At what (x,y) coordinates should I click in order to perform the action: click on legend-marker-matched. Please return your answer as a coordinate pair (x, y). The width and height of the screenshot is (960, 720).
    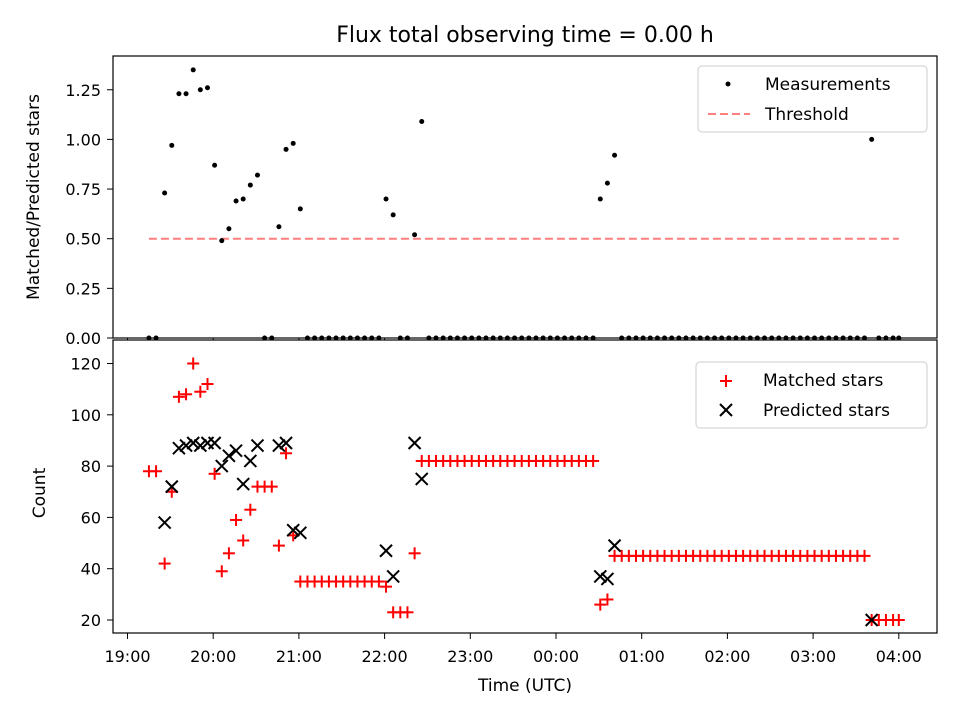
    Looking at the image, I should click on (726, 381).